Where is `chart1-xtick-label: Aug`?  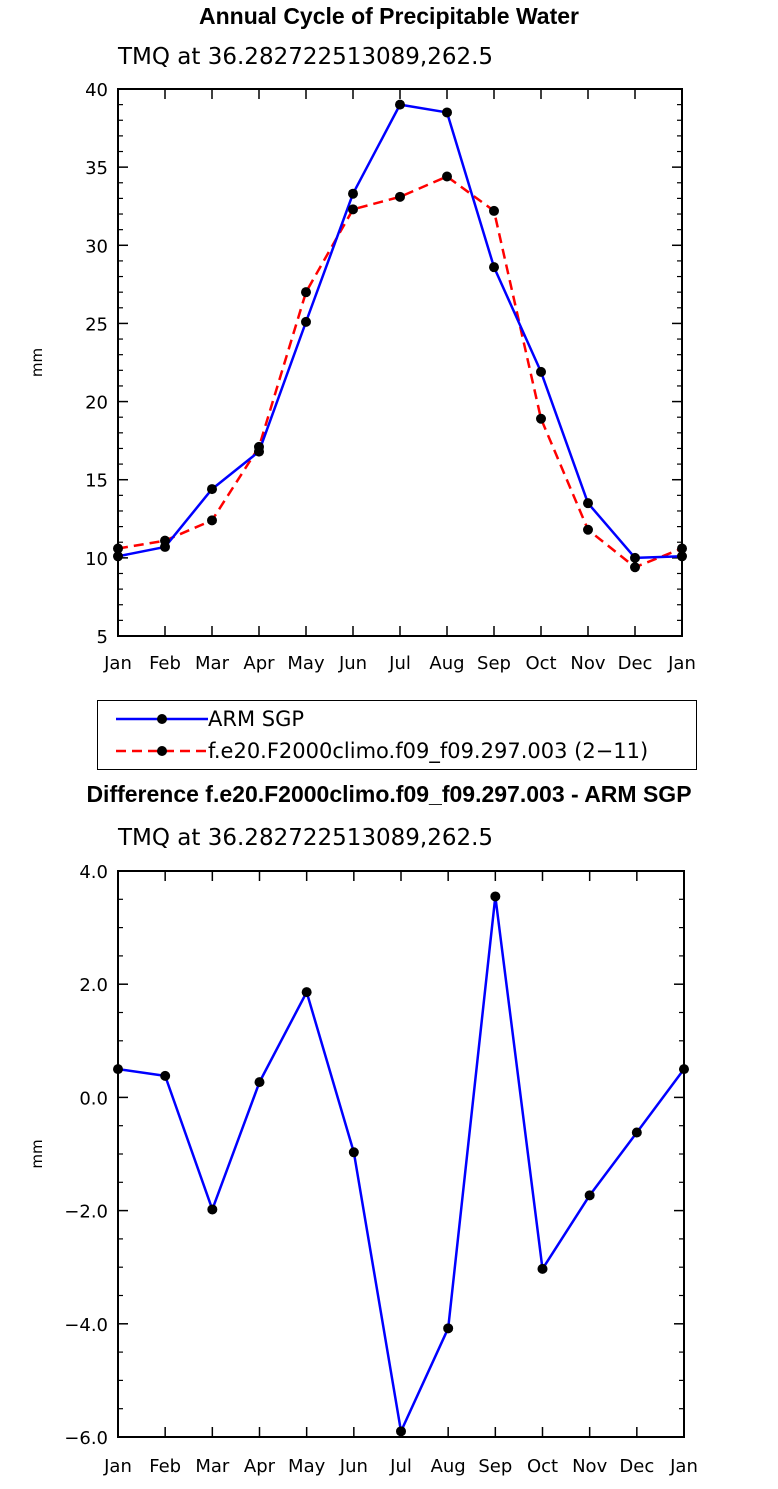 chart1-xtick-label: Aug is located at coordinates (446, 663).